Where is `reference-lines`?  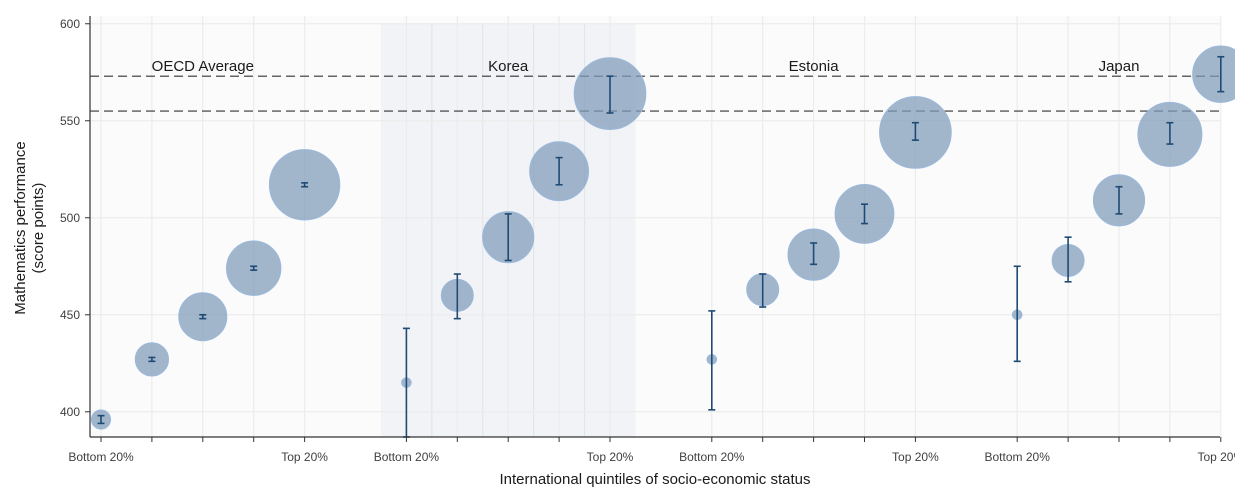
reference-lines is located at coordinates (655, 93).